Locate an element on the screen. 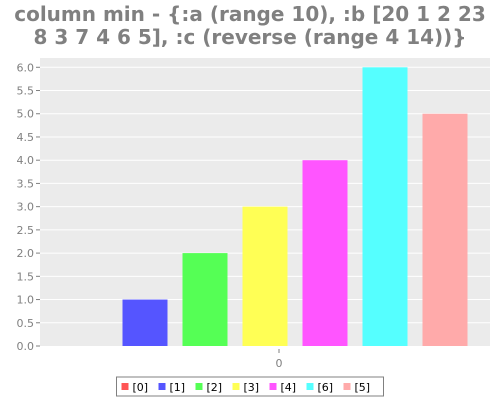 The height and width of the screenshot is (400, 500). y-tick-label: 1.5 is located at coordinates (26, 276).